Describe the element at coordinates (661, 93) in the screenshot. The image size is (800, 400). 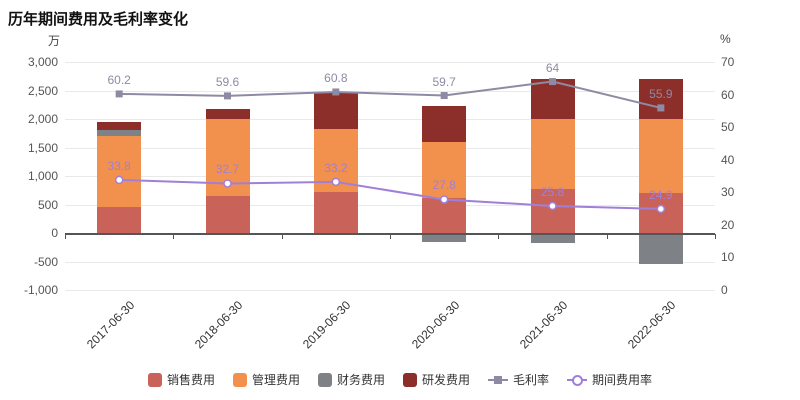
I see `line-value-label: 55.9` at that location.